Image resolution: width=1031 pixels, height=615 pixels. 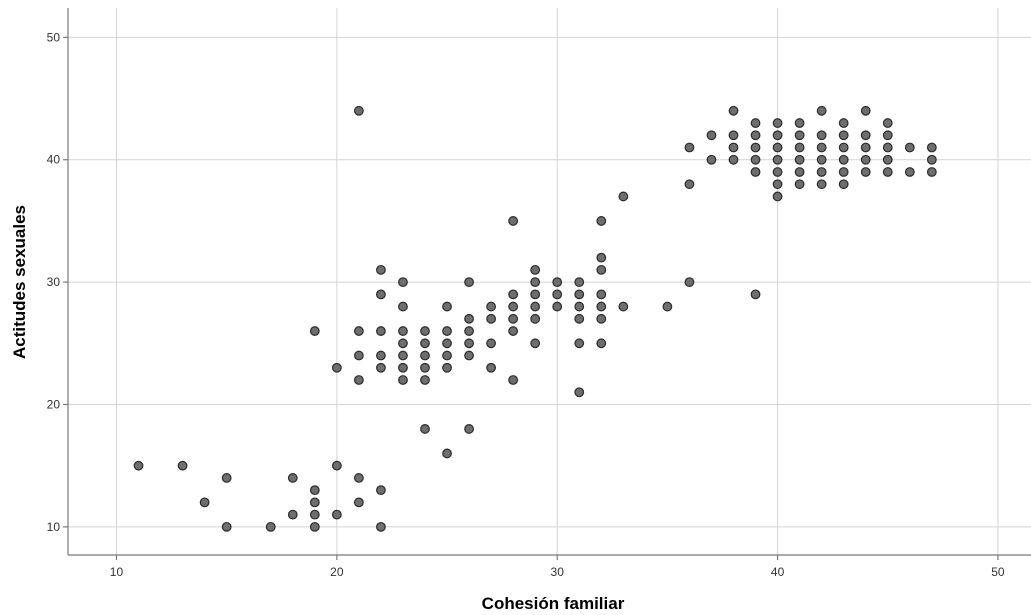 What do you see at coordinates (54, 160) in the screenshot?
I see `y-tick-label: 40` at bounding box center [54, 160].